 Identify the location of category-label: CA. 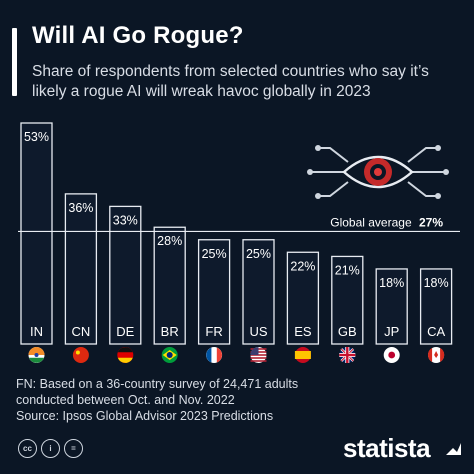
(436, 331).